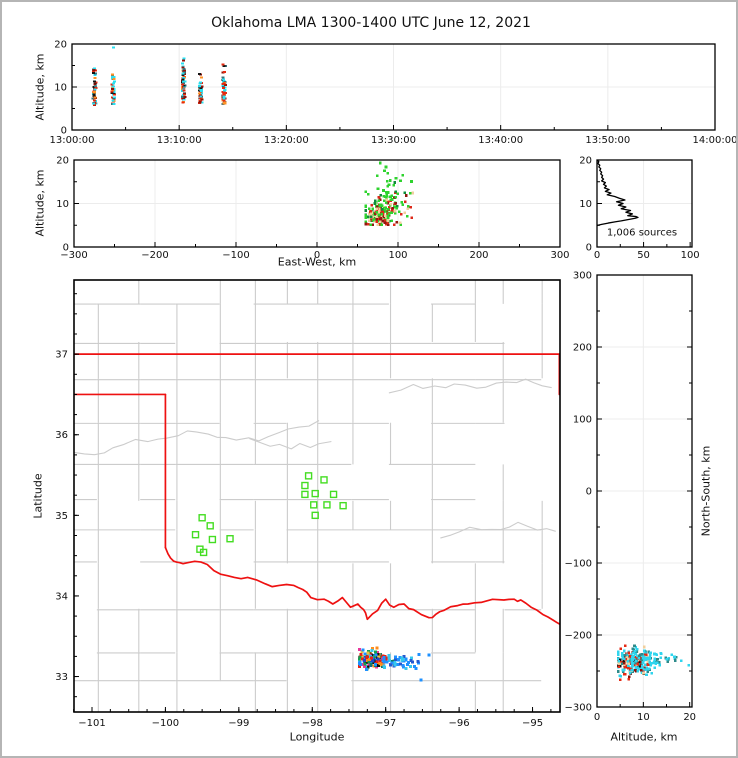 The height and width of the screenshot is (758, 738). I want to click on tick-label: −98, so click(312, 723).